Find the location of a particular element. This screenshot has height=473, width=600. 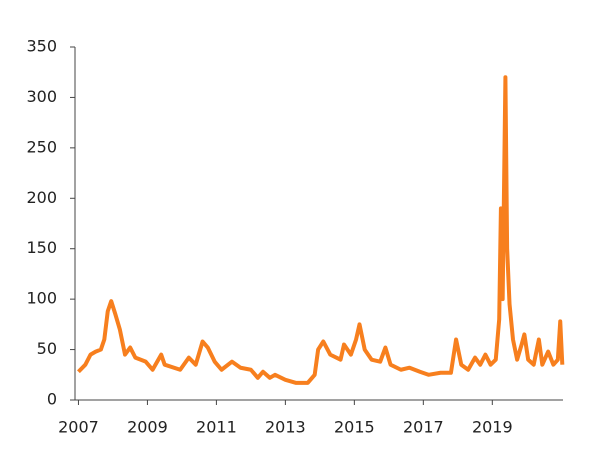

x-tick-label: 2017 is located at coordinates (423, 427).